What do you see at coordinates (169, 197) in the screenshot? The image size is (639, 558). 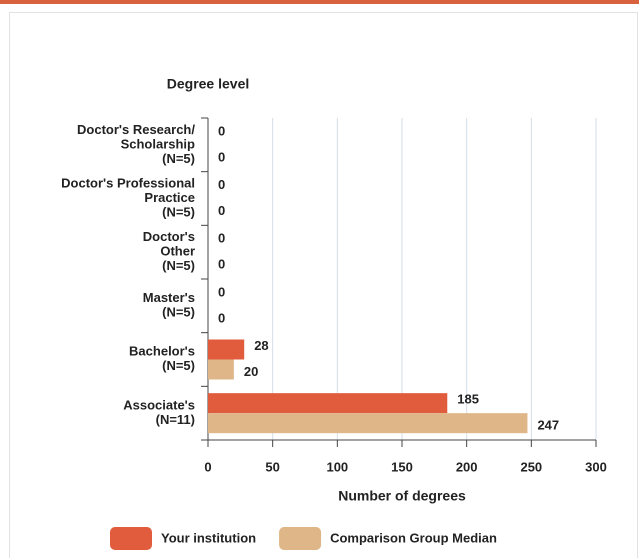 I see `y-tick-label: Practice` at bounding box center [169, 197].